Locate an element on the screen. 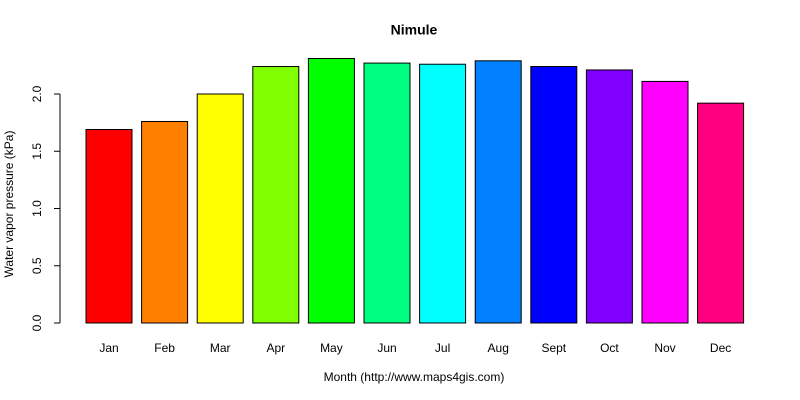 The width and height of the screenshot is (800, 400). x-tick-label: Dec is located at coordinates (720, 348).